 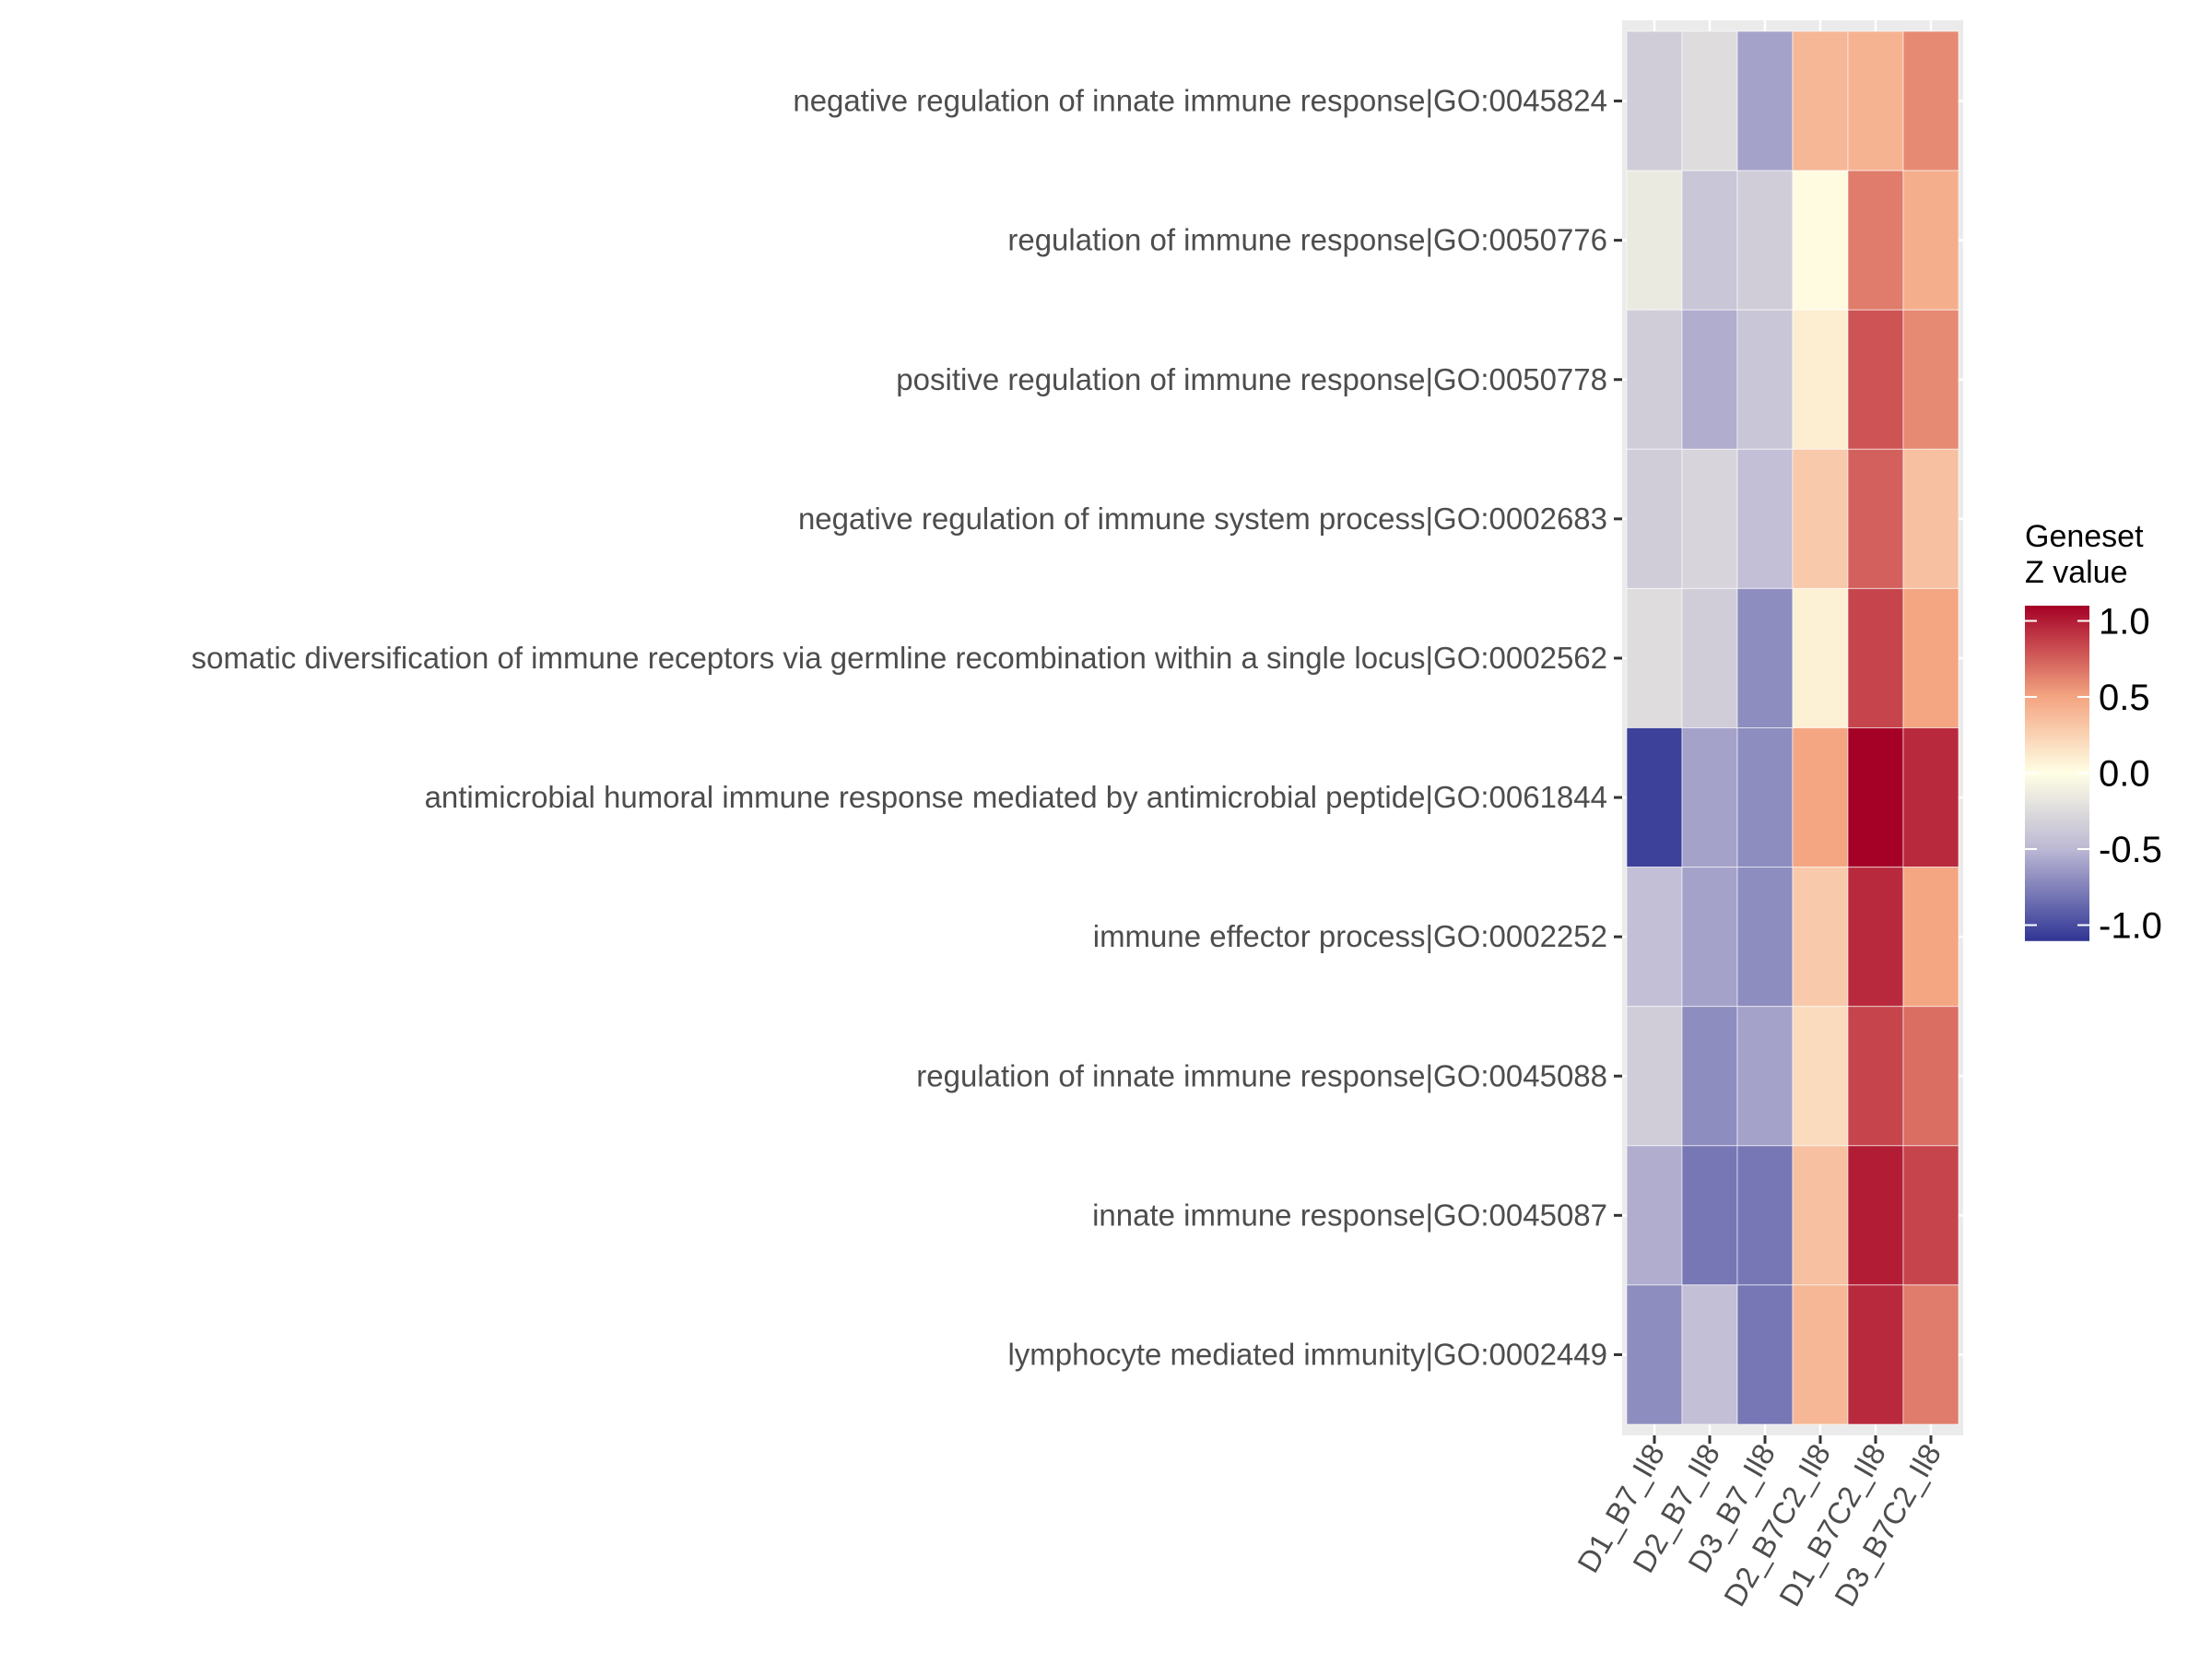 I want to click on legend-tick-label: 0.5, so click(x=2124, y=698).